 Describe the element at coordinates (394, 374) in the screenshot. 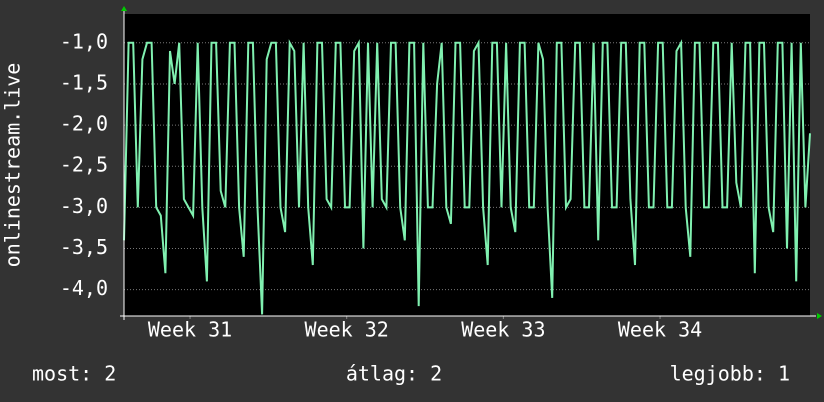

I see `footer-stat: átlag: 2` at that location.